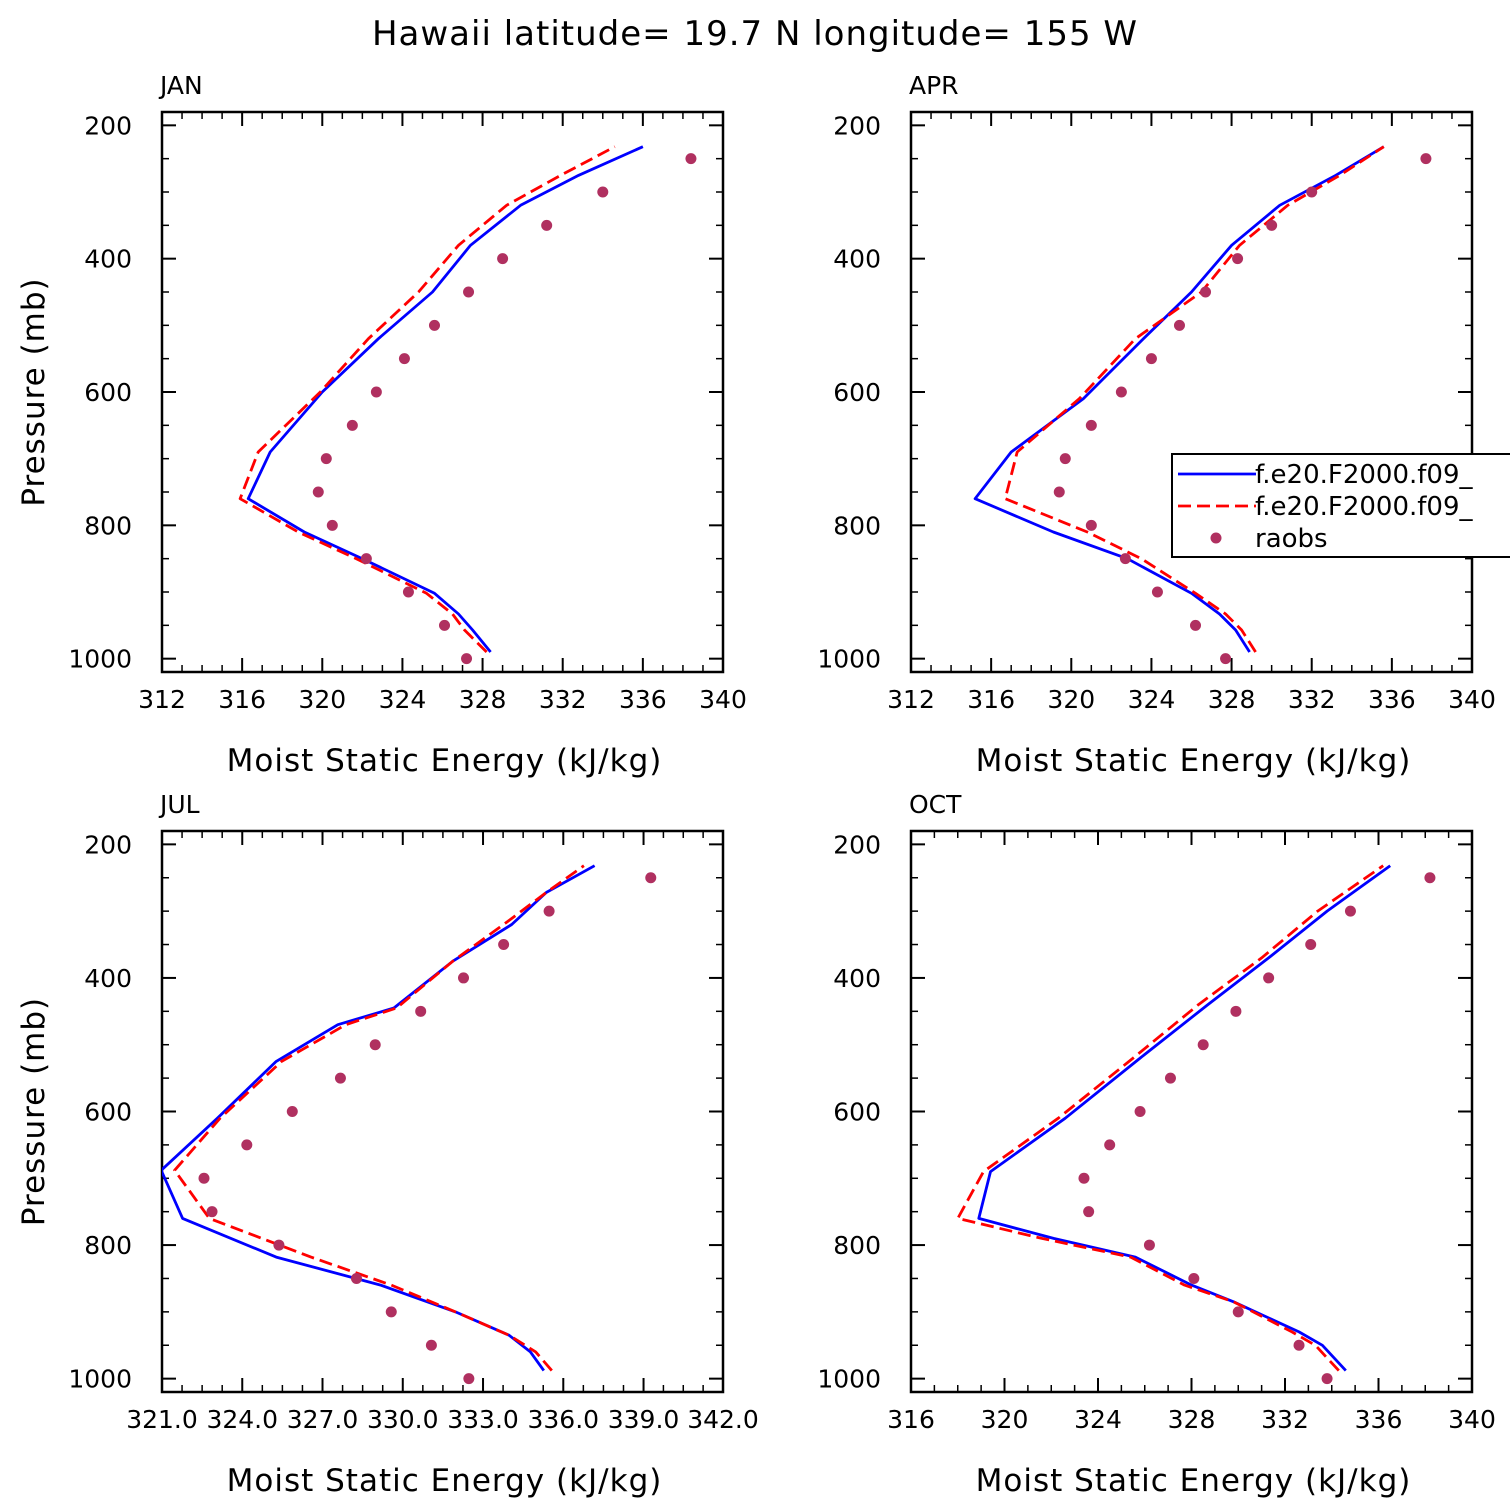 This screenshot has width=1510, height=1510. Describe the element at coordinates (403, 1419) in the screenshot. I see `x-tick-label: 330.0` at that location.